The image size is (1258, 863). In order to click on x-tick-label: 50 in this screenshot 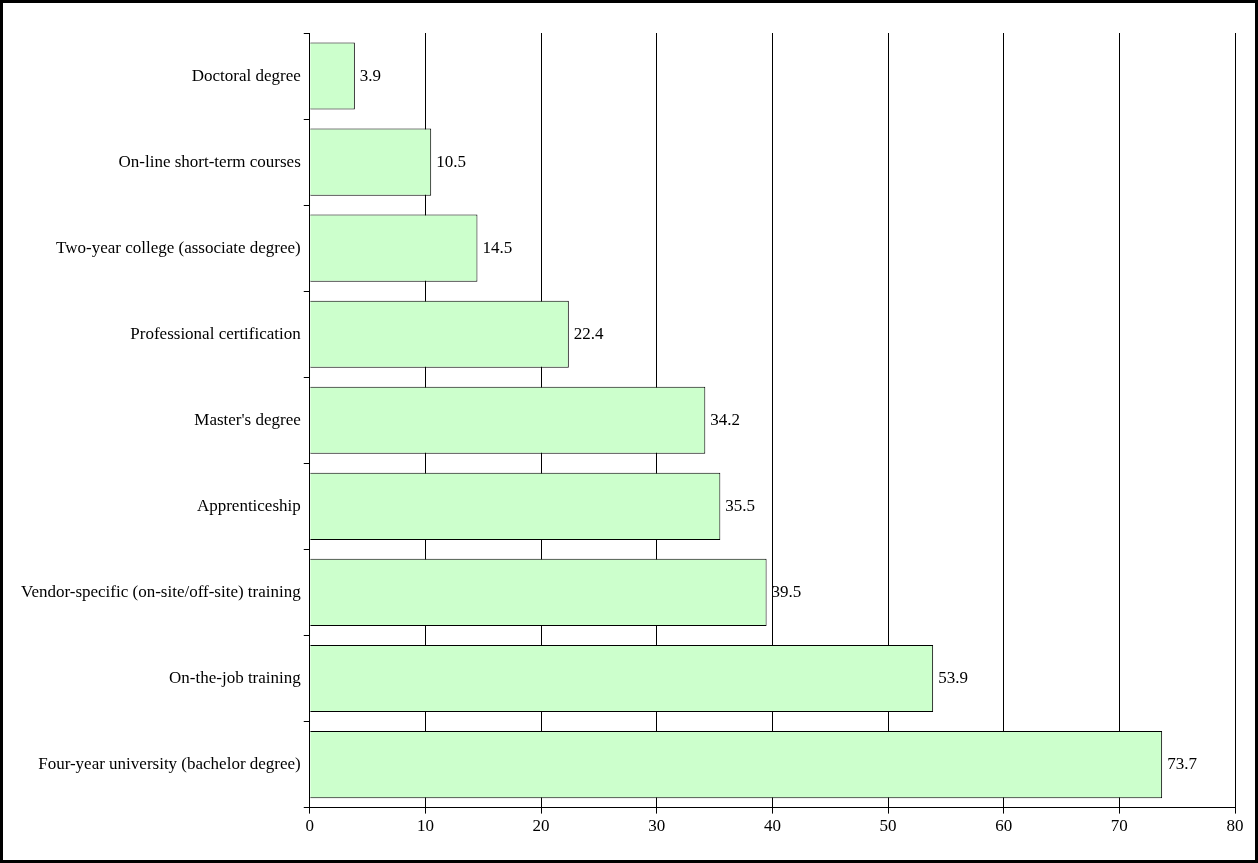, I will do `click(888, 826)`.